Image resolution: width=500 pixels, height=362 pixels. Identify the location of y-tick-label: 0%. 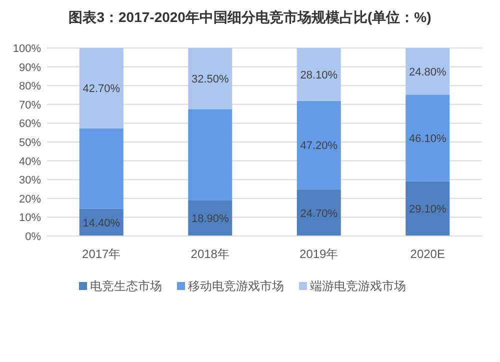
(33, 237).